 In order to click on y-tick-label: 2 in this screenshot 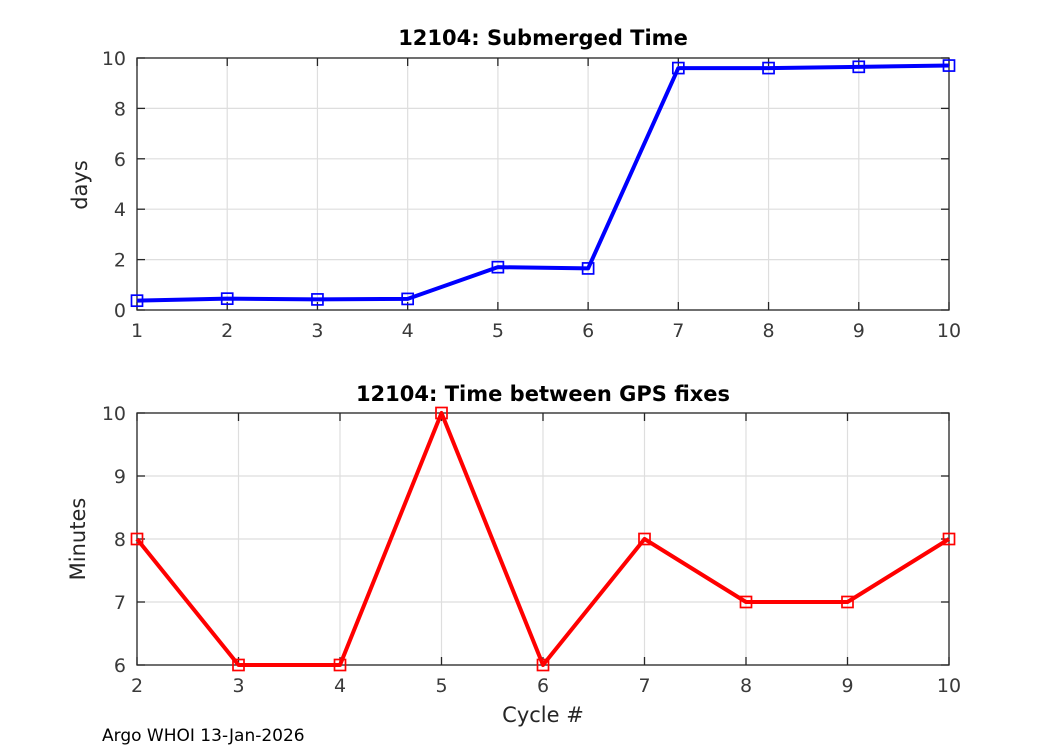, I will do `click(120, 261)`.